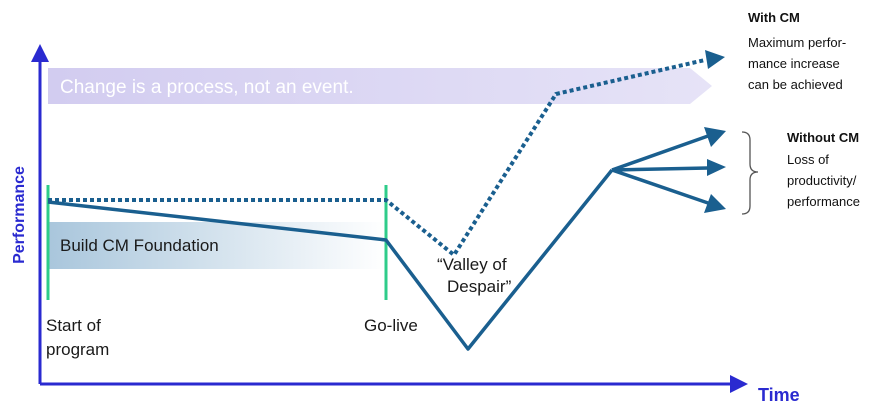  I want to click on foundation-label: Build CM Foundation, so click(139, 245).